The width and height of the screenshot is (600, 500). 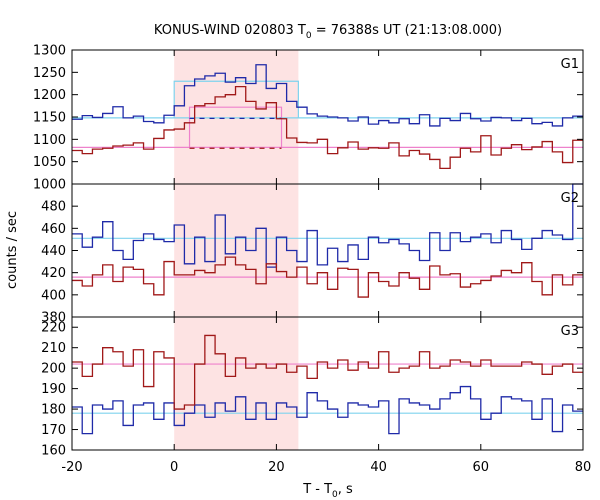 What do you see at coordinates (378, 467) in the screenshot?
I see `x-tick-label: 40` at bounding box center [378, 467].